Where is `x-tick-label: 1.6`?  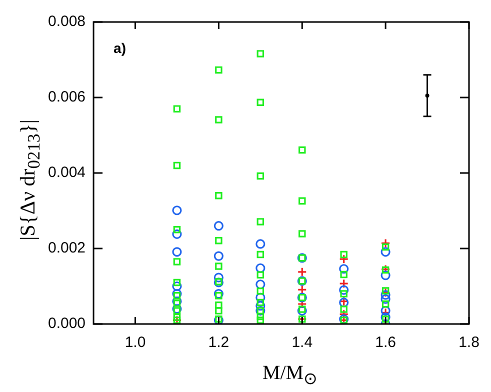 x-tick-label: 1.6 is located at coordinates (385, 343).